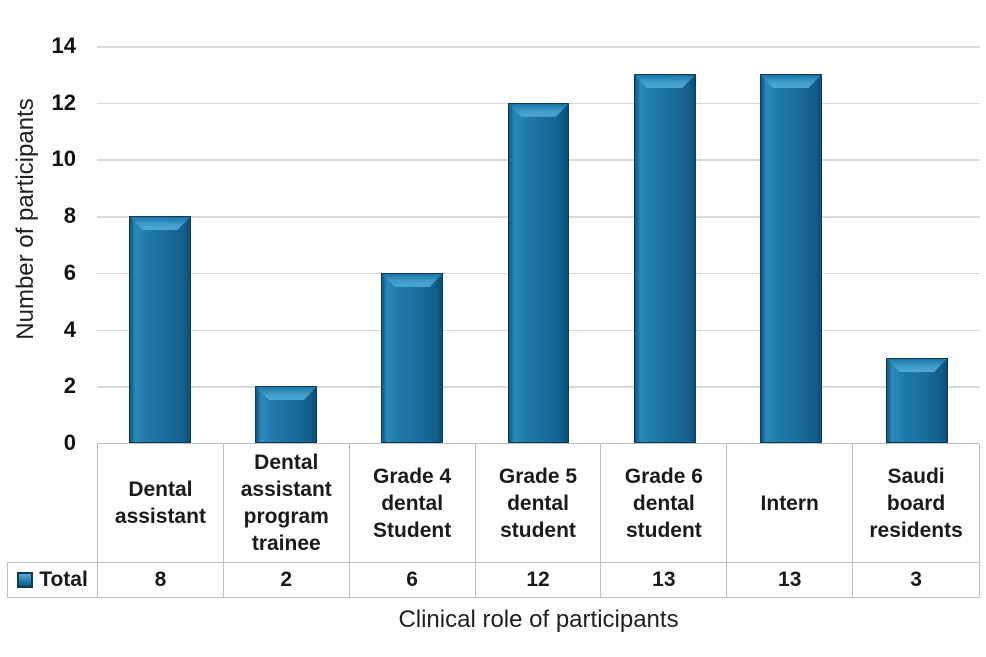  I want to click on bar-intern, so click(790, 258).